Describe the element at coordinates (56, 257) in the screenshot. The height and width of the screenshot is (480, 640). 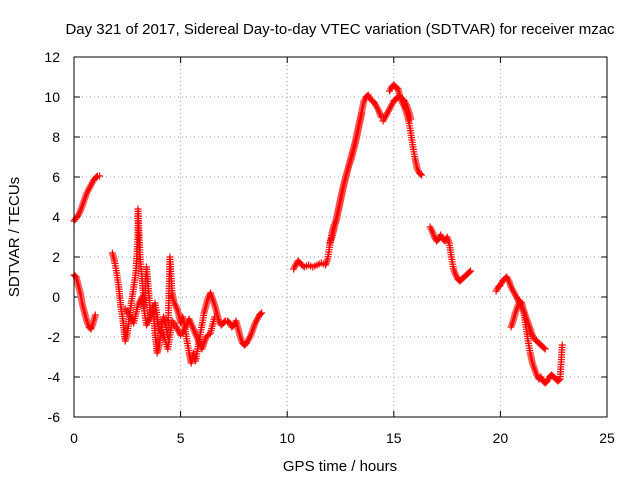
I see `y-tick-label: 2` at that location.